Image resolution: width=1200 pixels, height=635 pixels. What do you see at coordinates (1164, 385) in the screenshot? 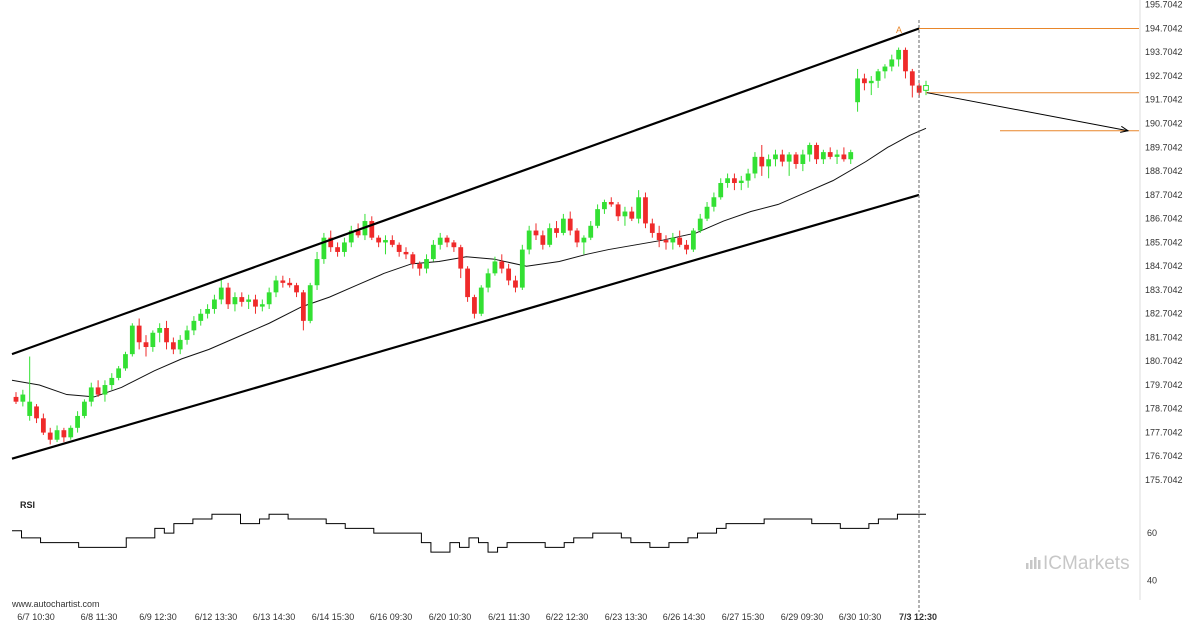
I see `price-tick-label: 179.7042` at bounding box center [1164, 385].